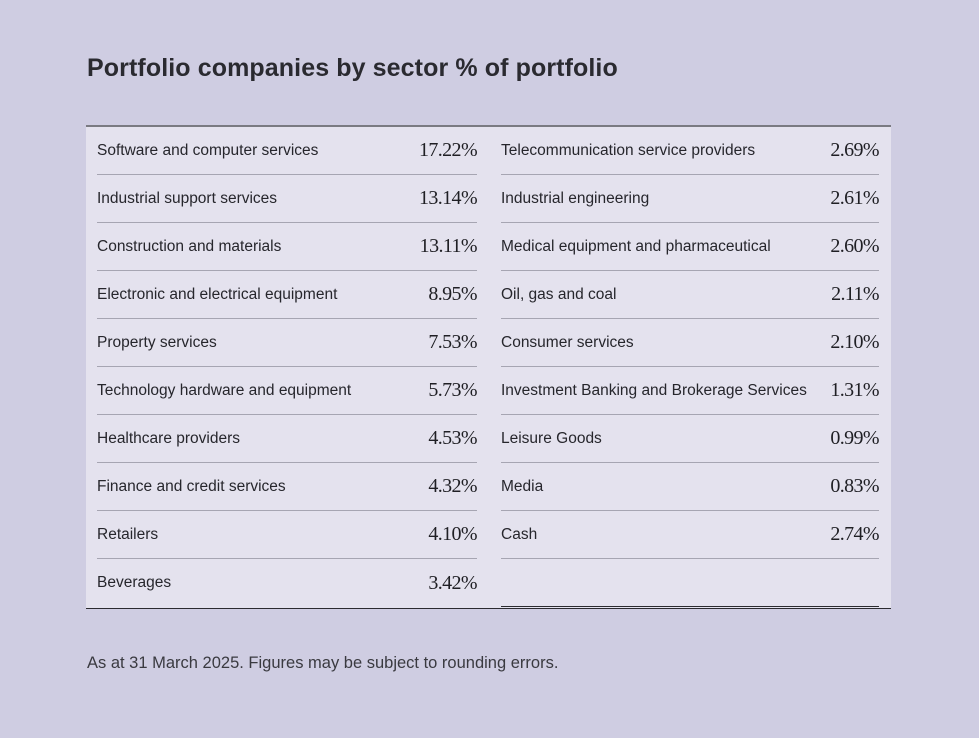  Describe the element at coordinates (287, 439) in the screenshot. I see `table-row: Healthcare providers 4.53%` at that location.